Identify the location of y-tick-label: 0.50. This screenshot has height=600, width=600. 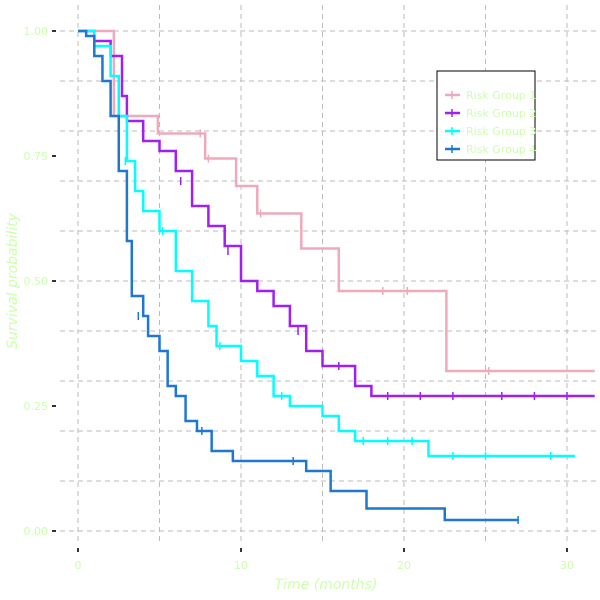
(36, 281).